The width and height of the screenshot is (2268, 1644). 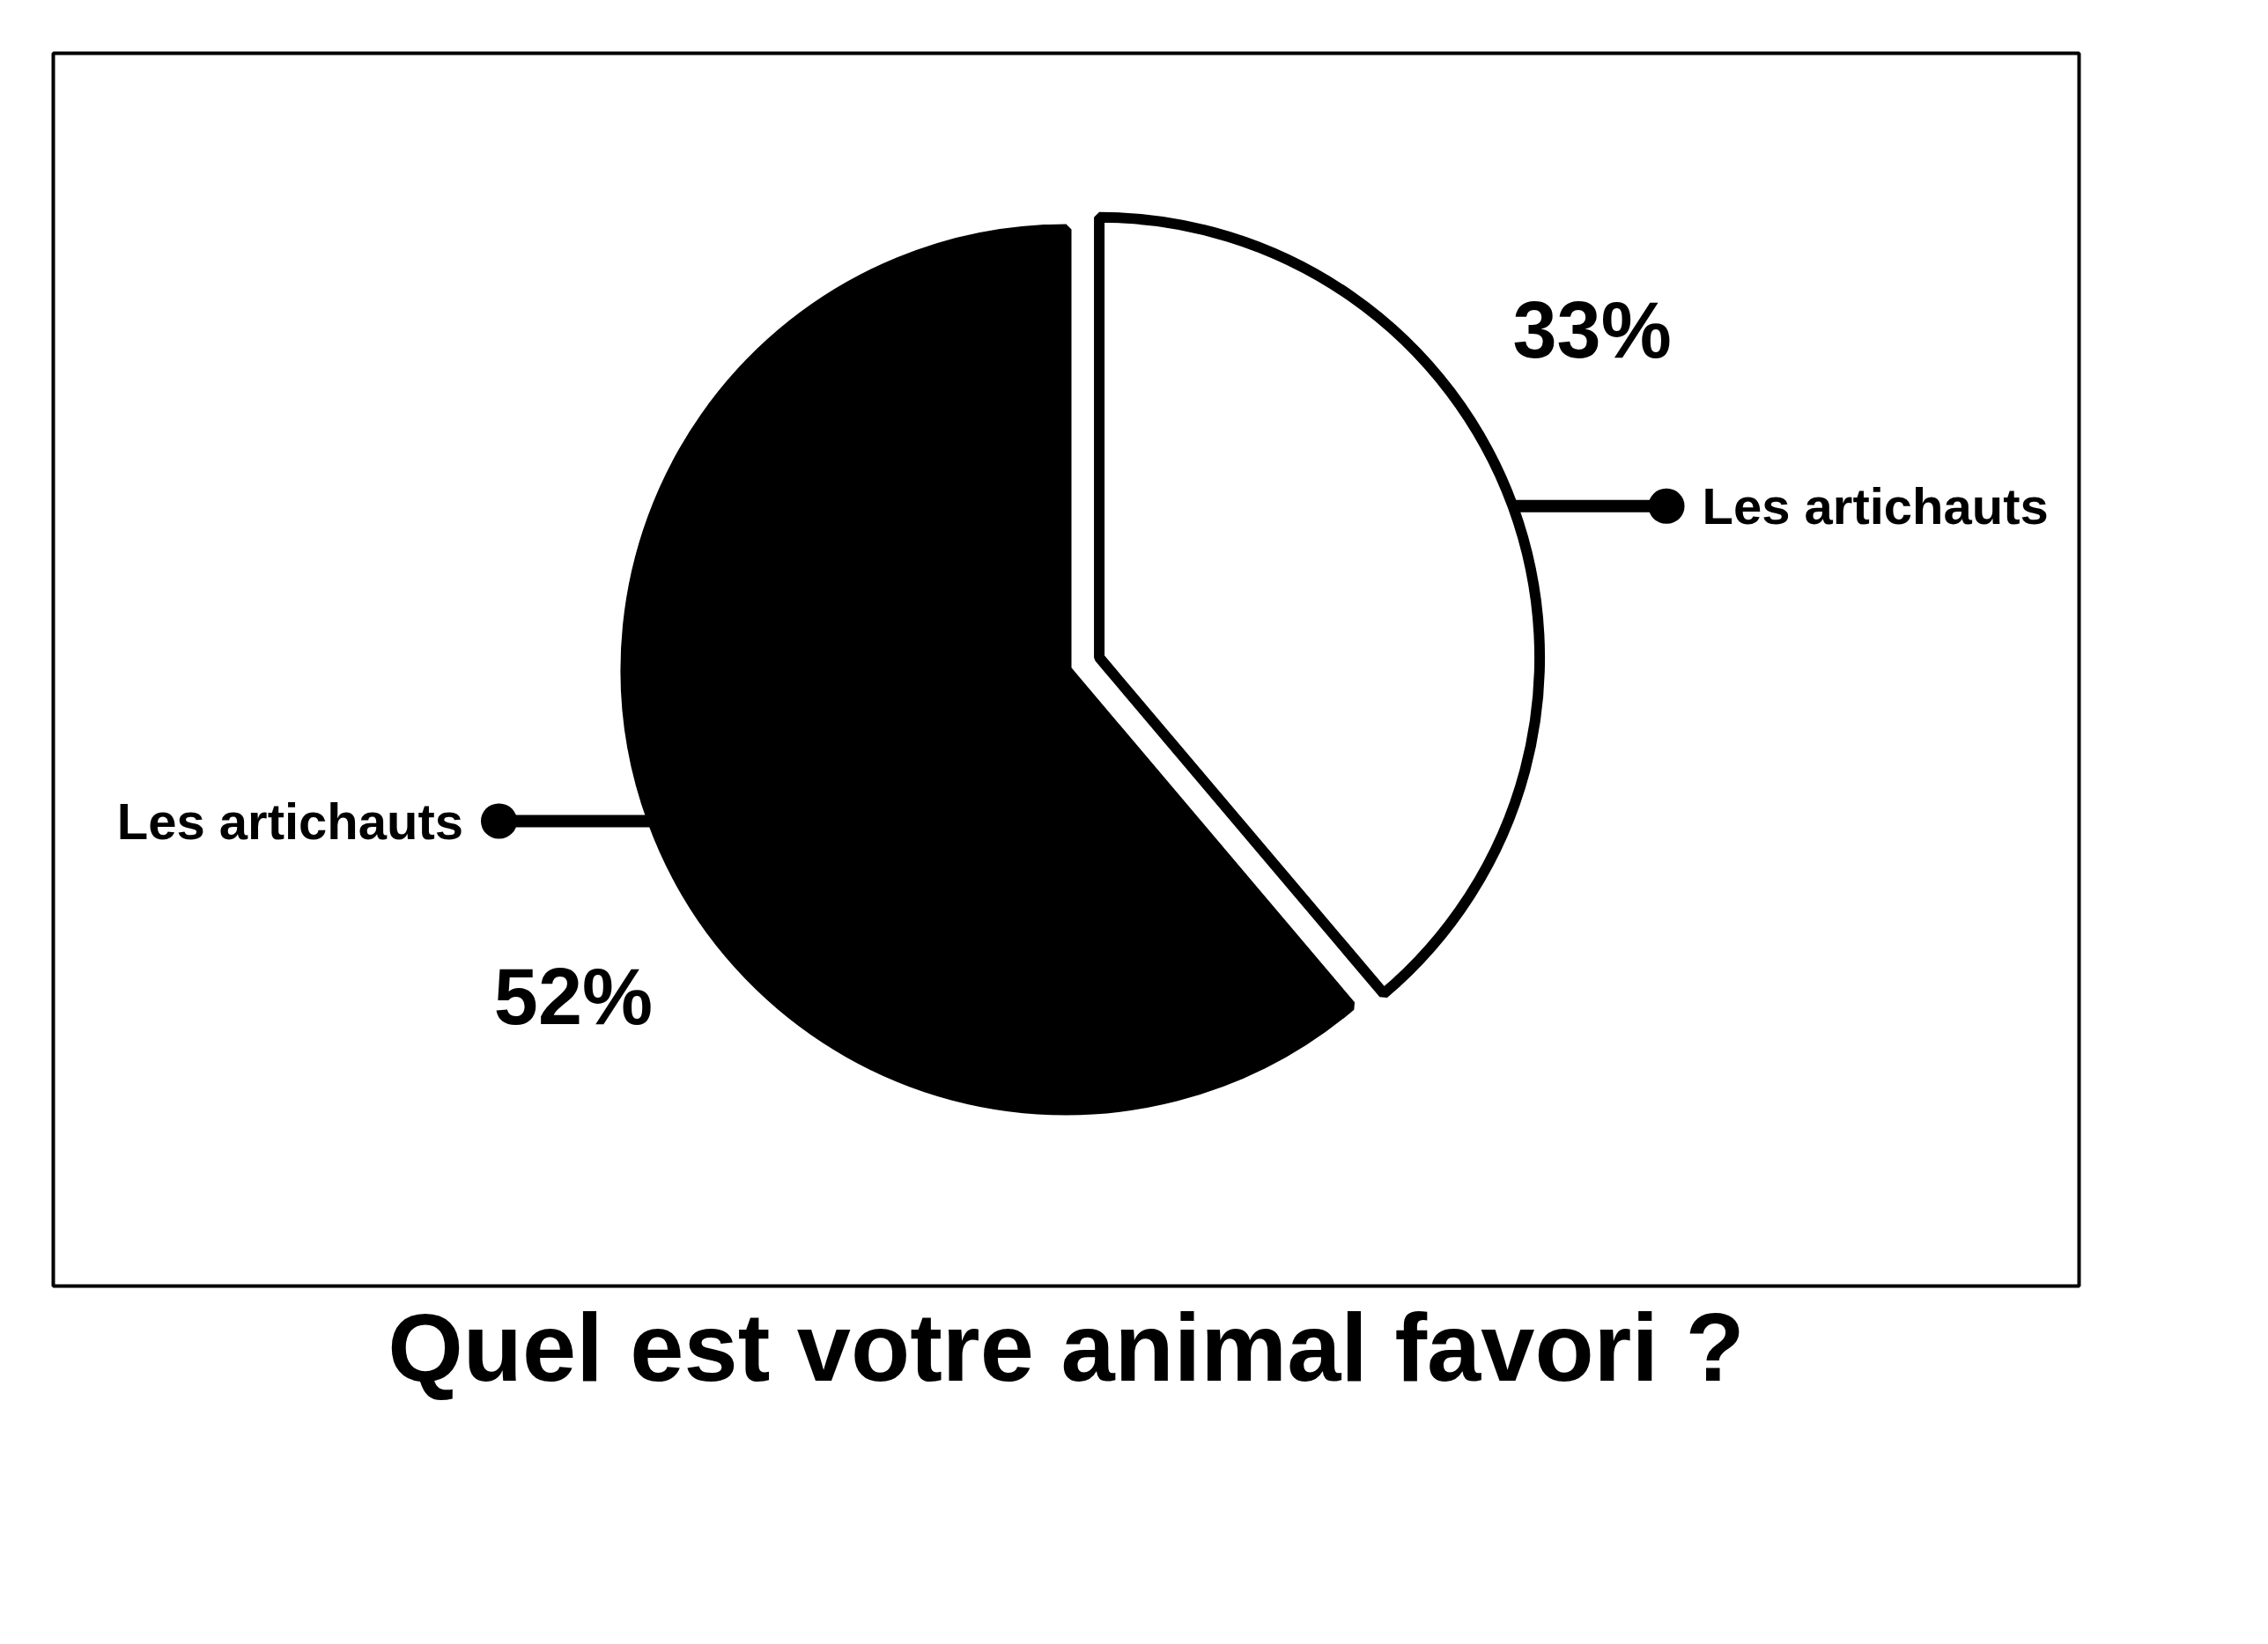 What do you see at coordinates (290, 821) in the screenshot?
I see `slice-label: Les artichauts` at bounding box center [290, 821].